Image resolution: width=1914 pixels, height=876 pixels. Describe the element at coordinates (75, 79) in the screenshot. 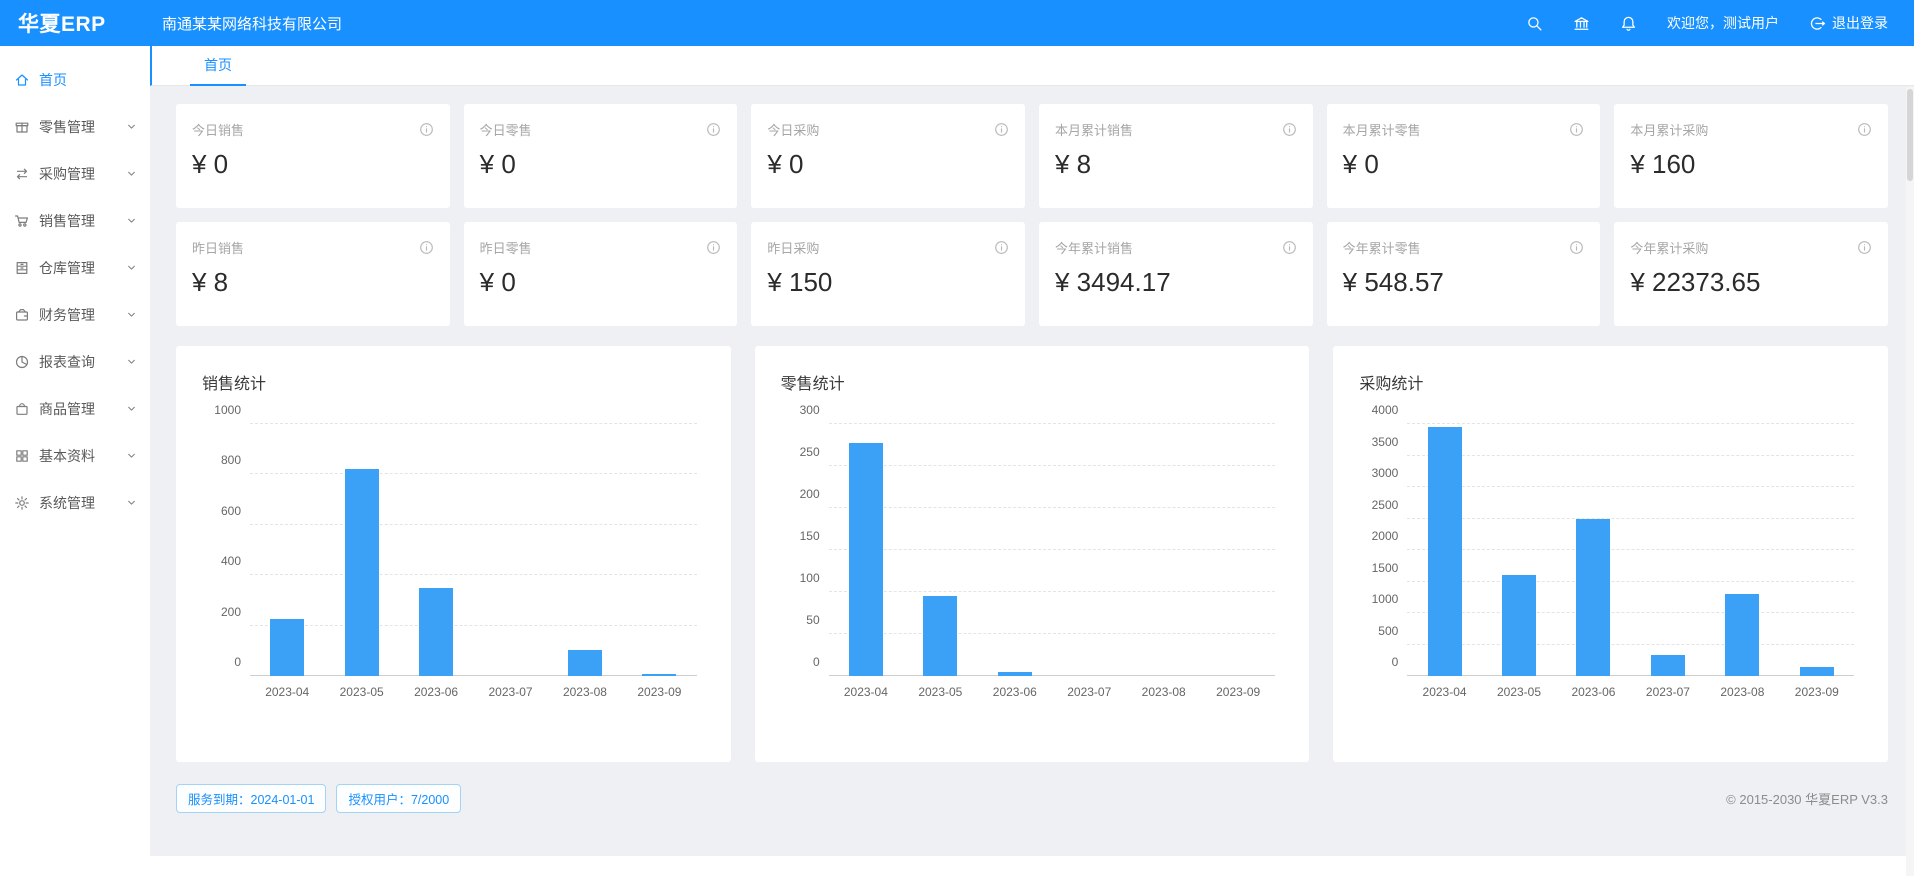

I see `sidebar-item-home: 首页` at that location.